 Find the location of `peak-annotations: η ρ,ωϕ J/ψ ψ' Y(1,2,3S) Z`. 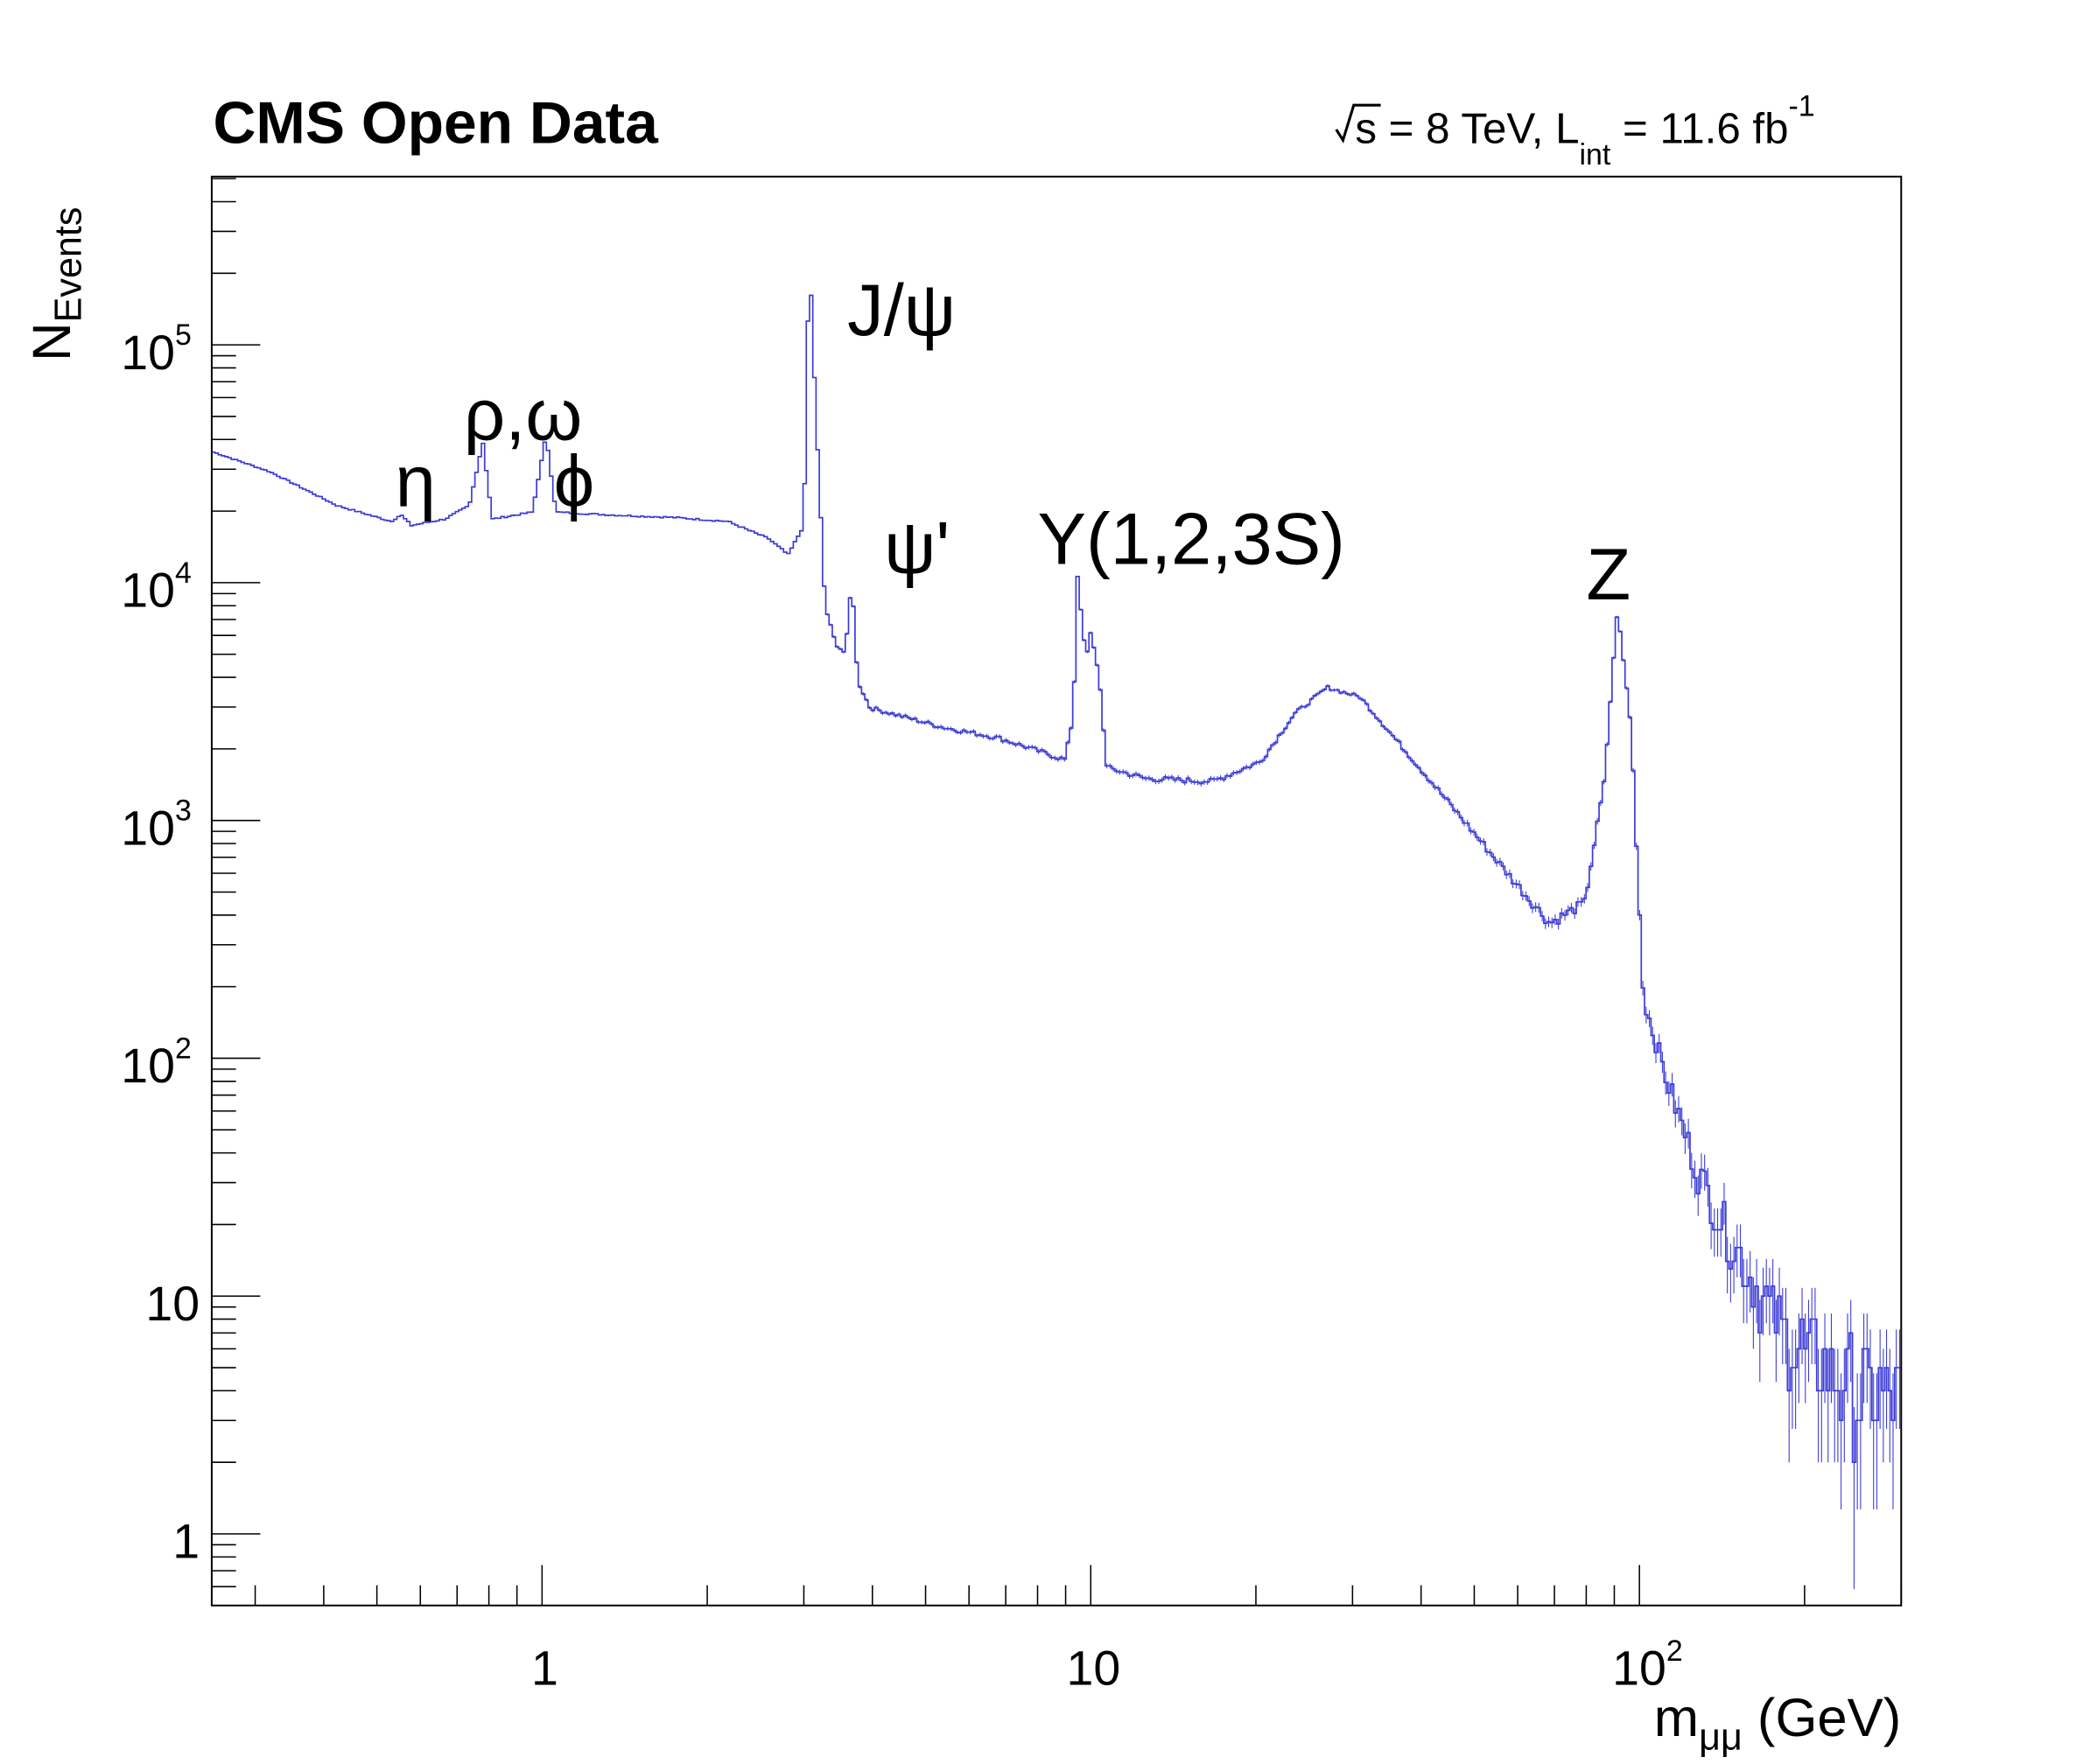

peak-annotations: η ρ,ωϕ J/ψ ψ' Y(1,2,3S) Z is located at coordinates (1014, 442).